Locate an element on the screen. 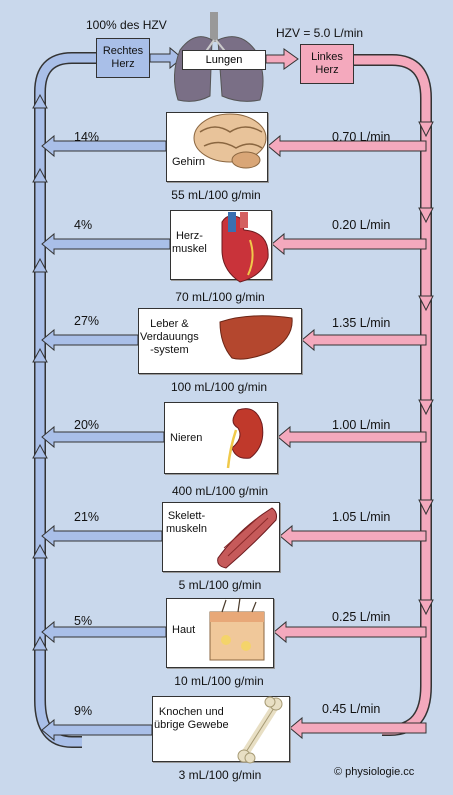  organ-percent-muscle: 21% is located at coordinates (87, 517).